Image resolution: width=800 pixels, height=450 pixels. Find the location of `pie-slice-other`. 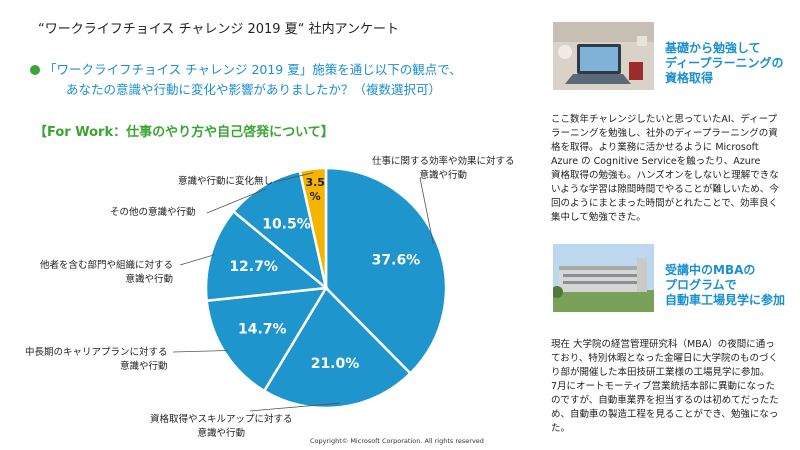

pie-slice-other is located at coordinates (280, 230).